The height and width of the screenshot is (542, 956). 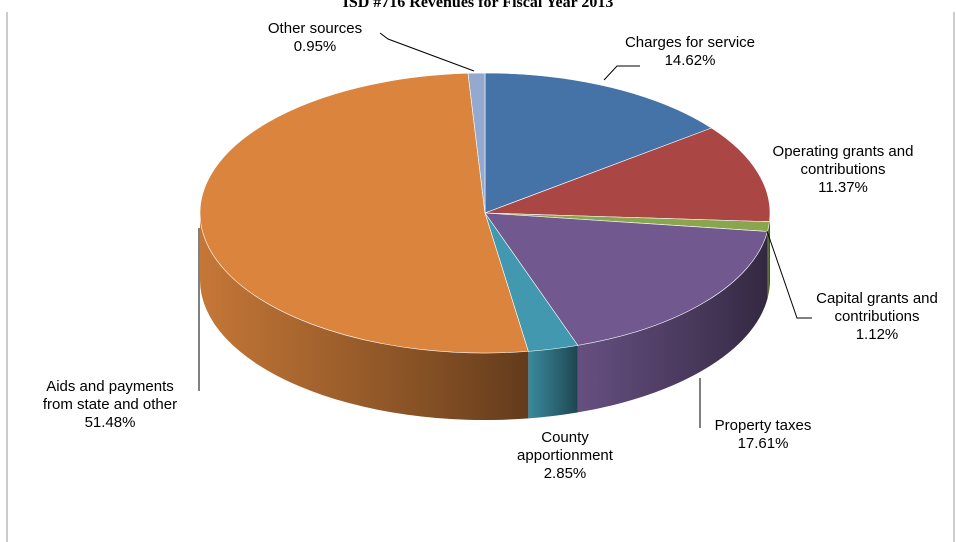 I want to click on slice-label: Capital grants and contributions 1.12%, so click(x=877, y=316).